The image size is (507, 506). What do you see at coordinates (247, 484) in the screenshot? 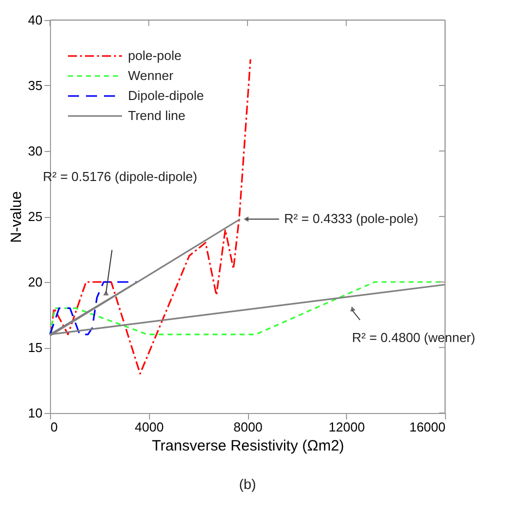
I see `text: (b)` at bounding box center [247, 484].